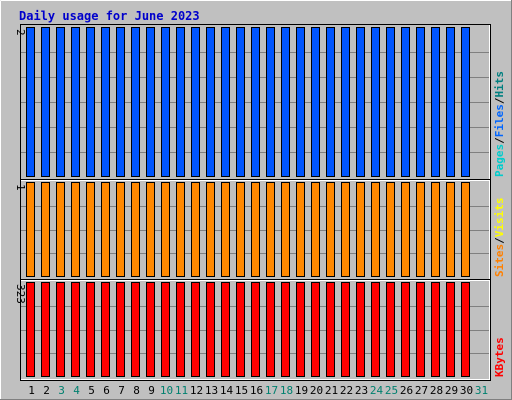  I want to click on panel-max-label: 2, so click(20, 32).